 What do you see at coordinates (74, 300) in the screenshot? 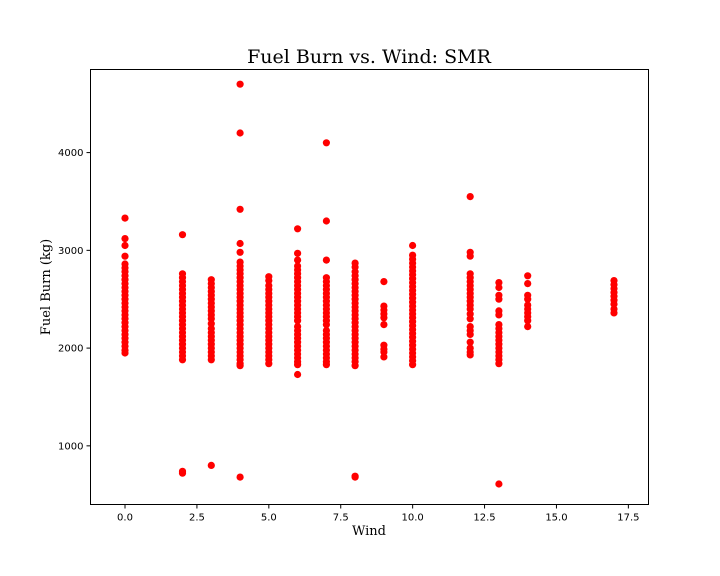
I see `y-axis-ticks: 1000 2000 3000 4000` at bounding box center [74, 300].